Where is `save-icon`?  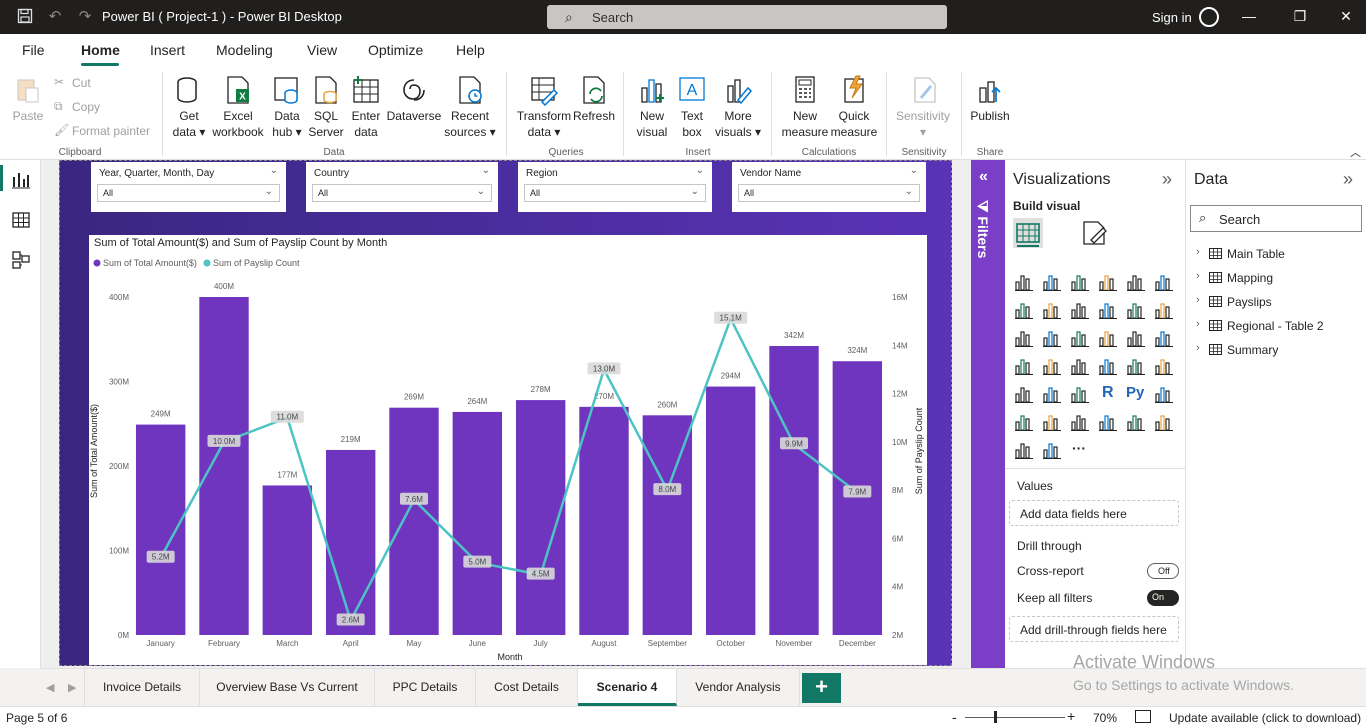
save-icon is located at coordinates (25, 17).